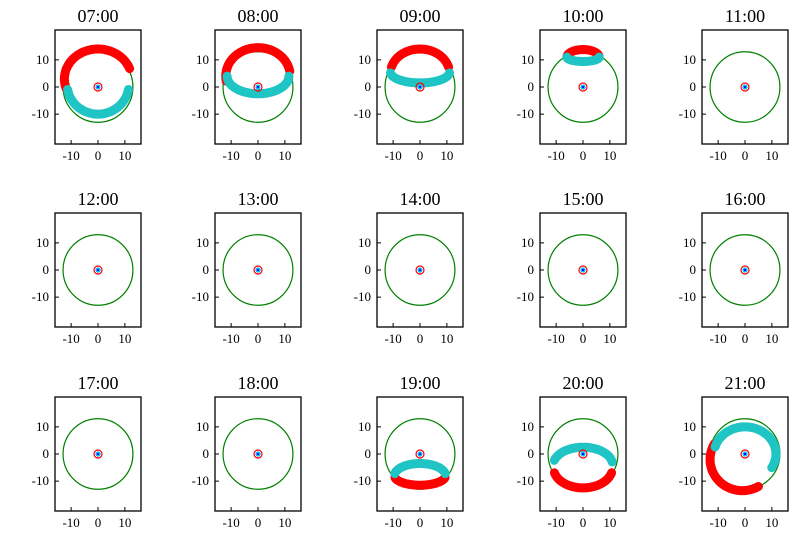 The width and height of the screenshot is (800, 533). I want to click on panel-title: 16:00, so click(744, 199).